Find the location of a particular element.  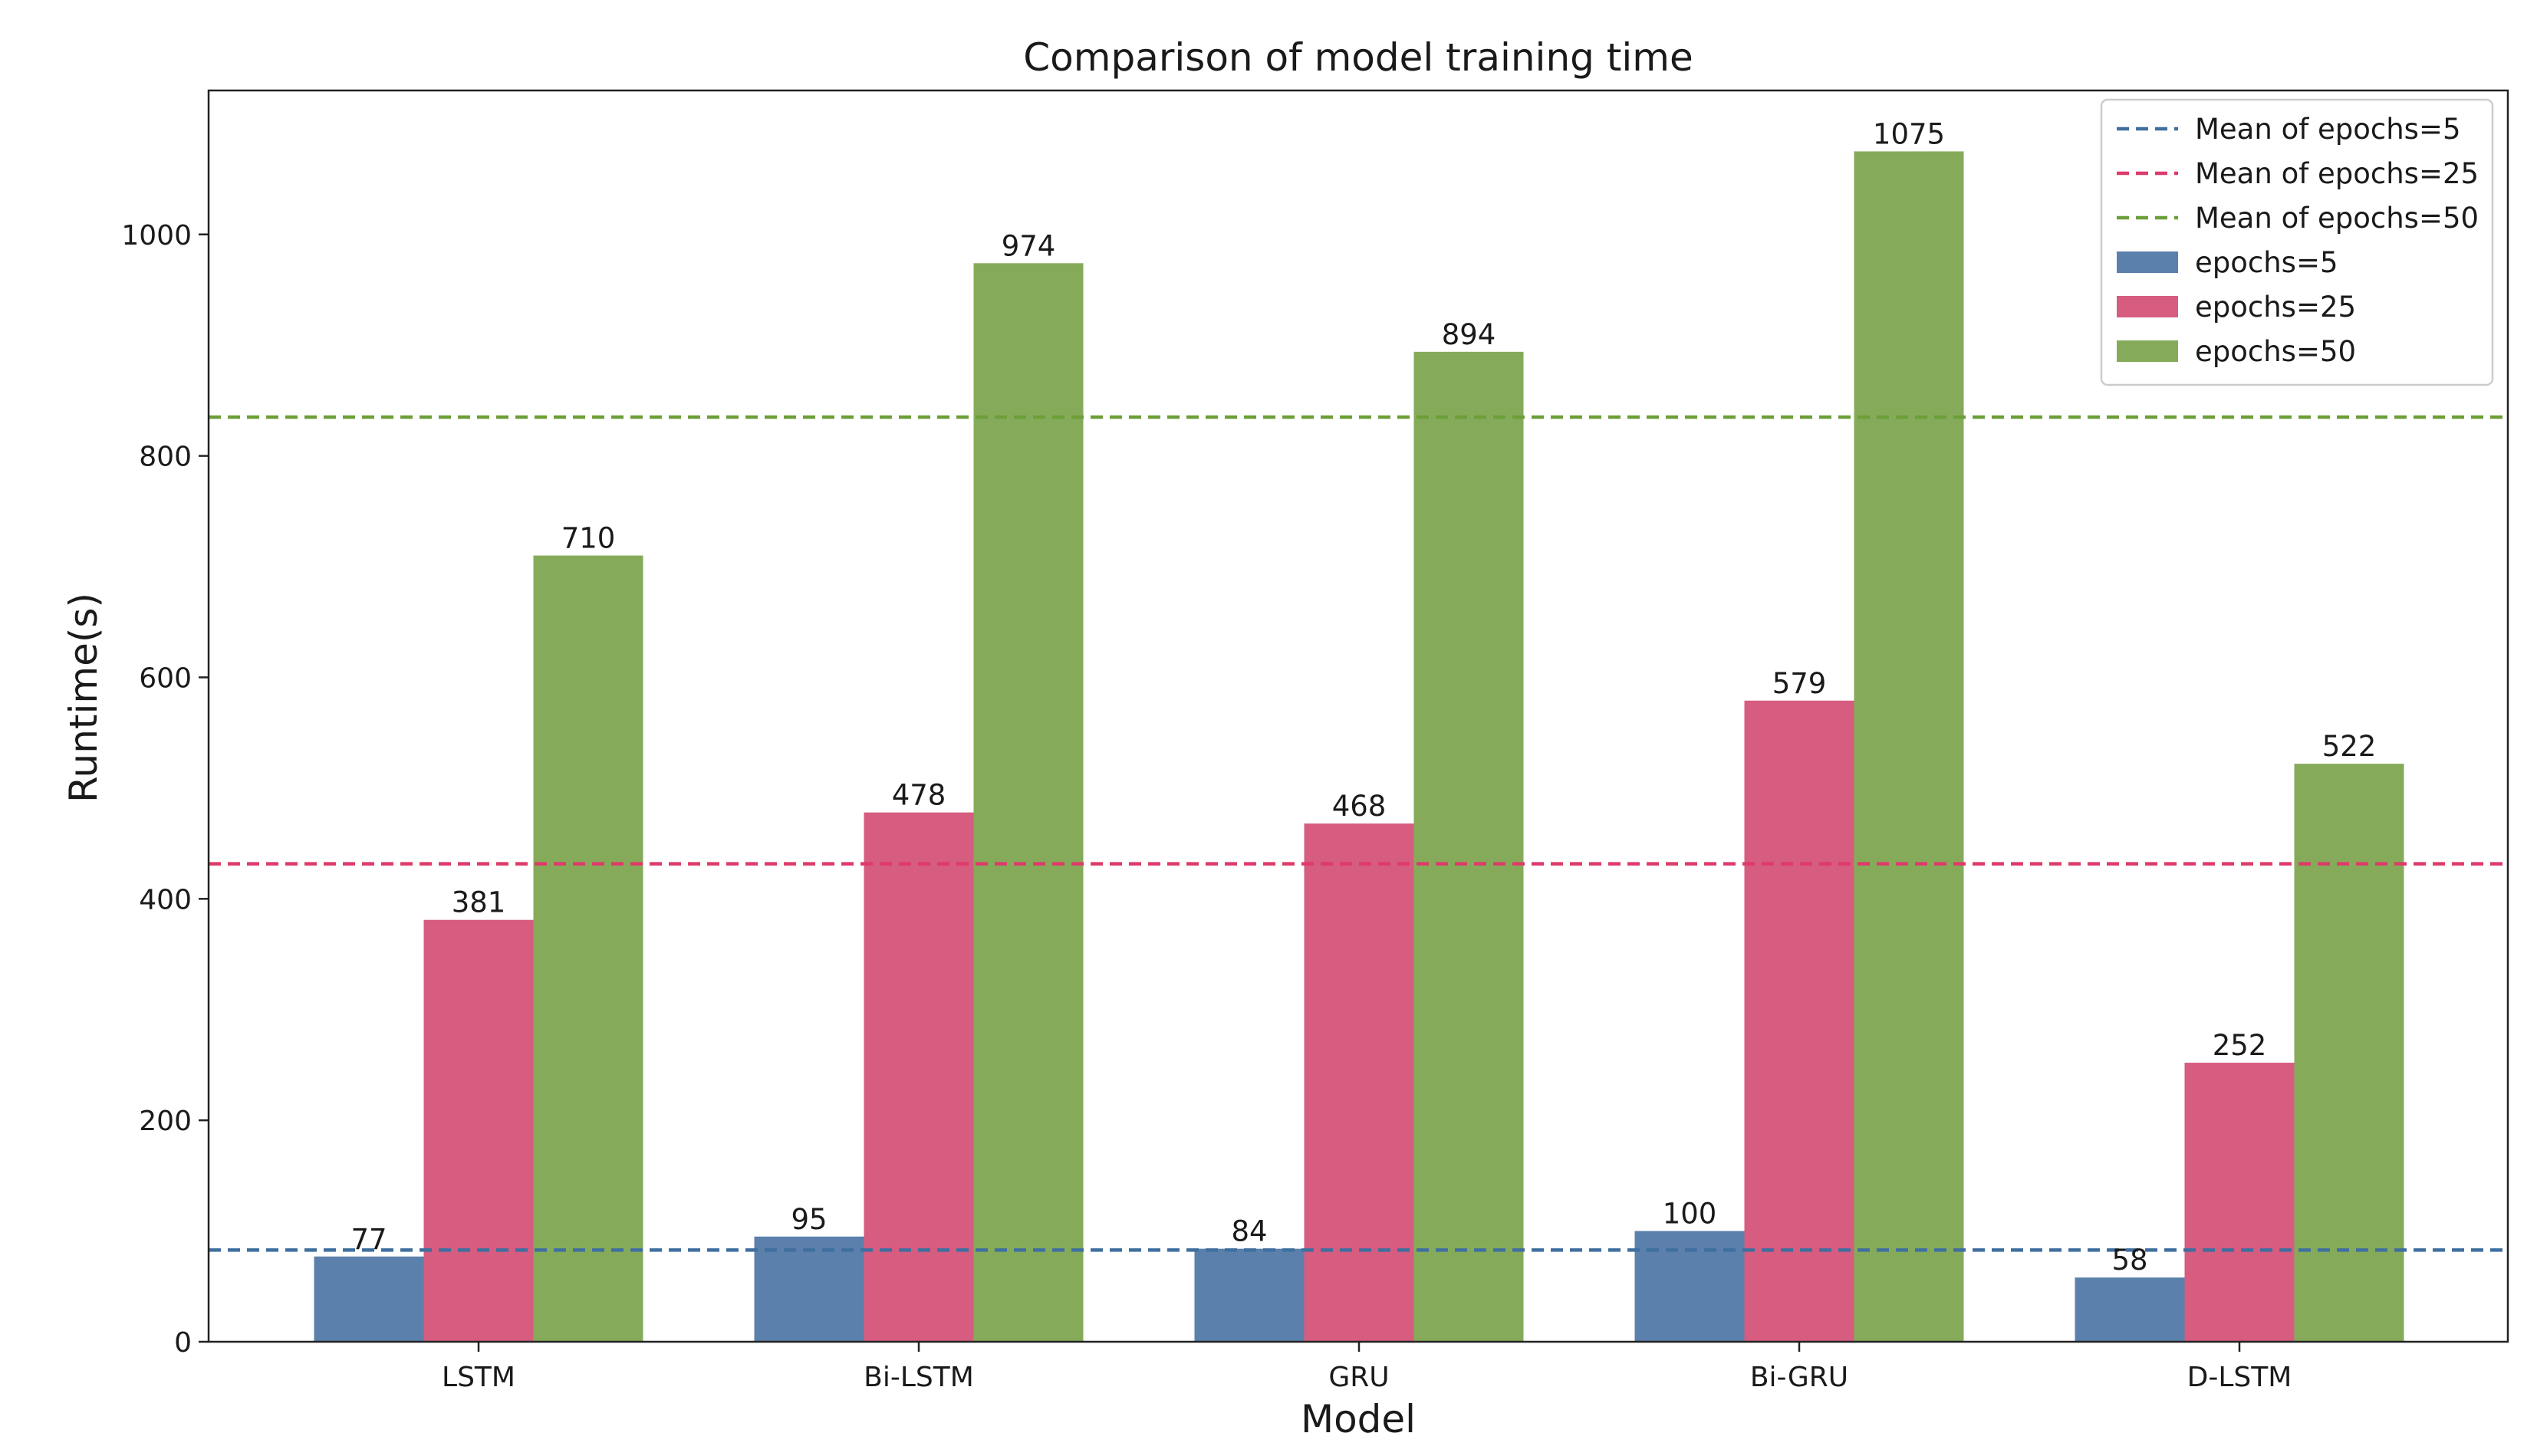

y-tick-label: 1000 is located at coordinates (156, 235).